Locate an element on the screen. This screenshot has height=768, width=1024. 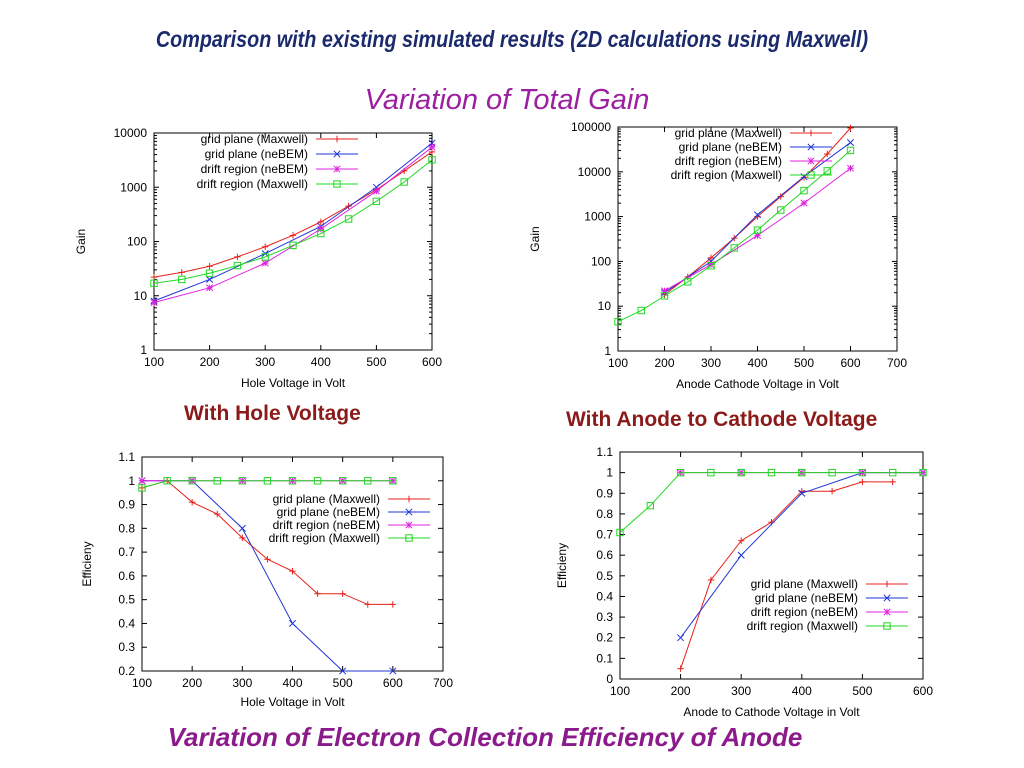
y-tick-label: 10 is located at coordinates (605, 306).